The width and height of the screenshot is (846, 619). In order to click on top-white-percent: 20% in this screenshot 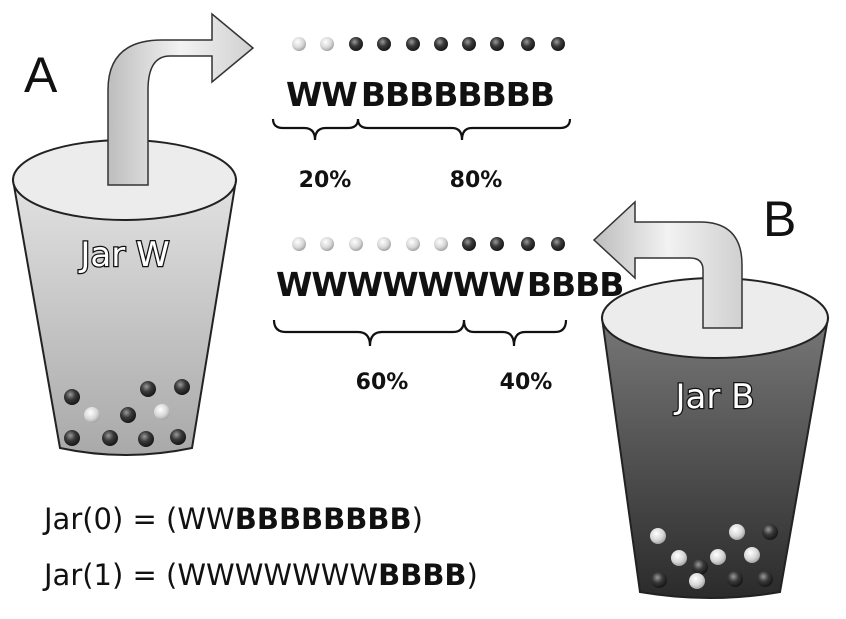, I will do `click(325, 180)`.